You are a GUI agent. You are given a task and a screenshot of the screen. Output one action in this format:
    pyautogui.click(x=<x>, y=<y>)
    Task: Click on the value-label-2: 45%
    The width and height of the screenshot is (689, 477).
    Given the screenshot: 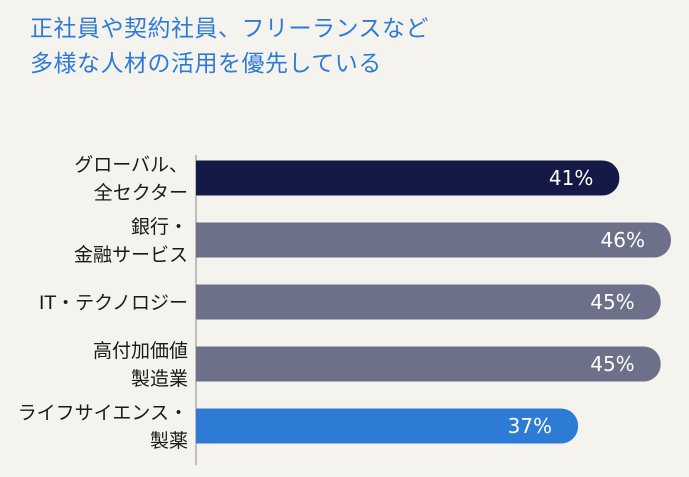 What is the action you would take?
    pyautogui.click(x=612, y=302)
    